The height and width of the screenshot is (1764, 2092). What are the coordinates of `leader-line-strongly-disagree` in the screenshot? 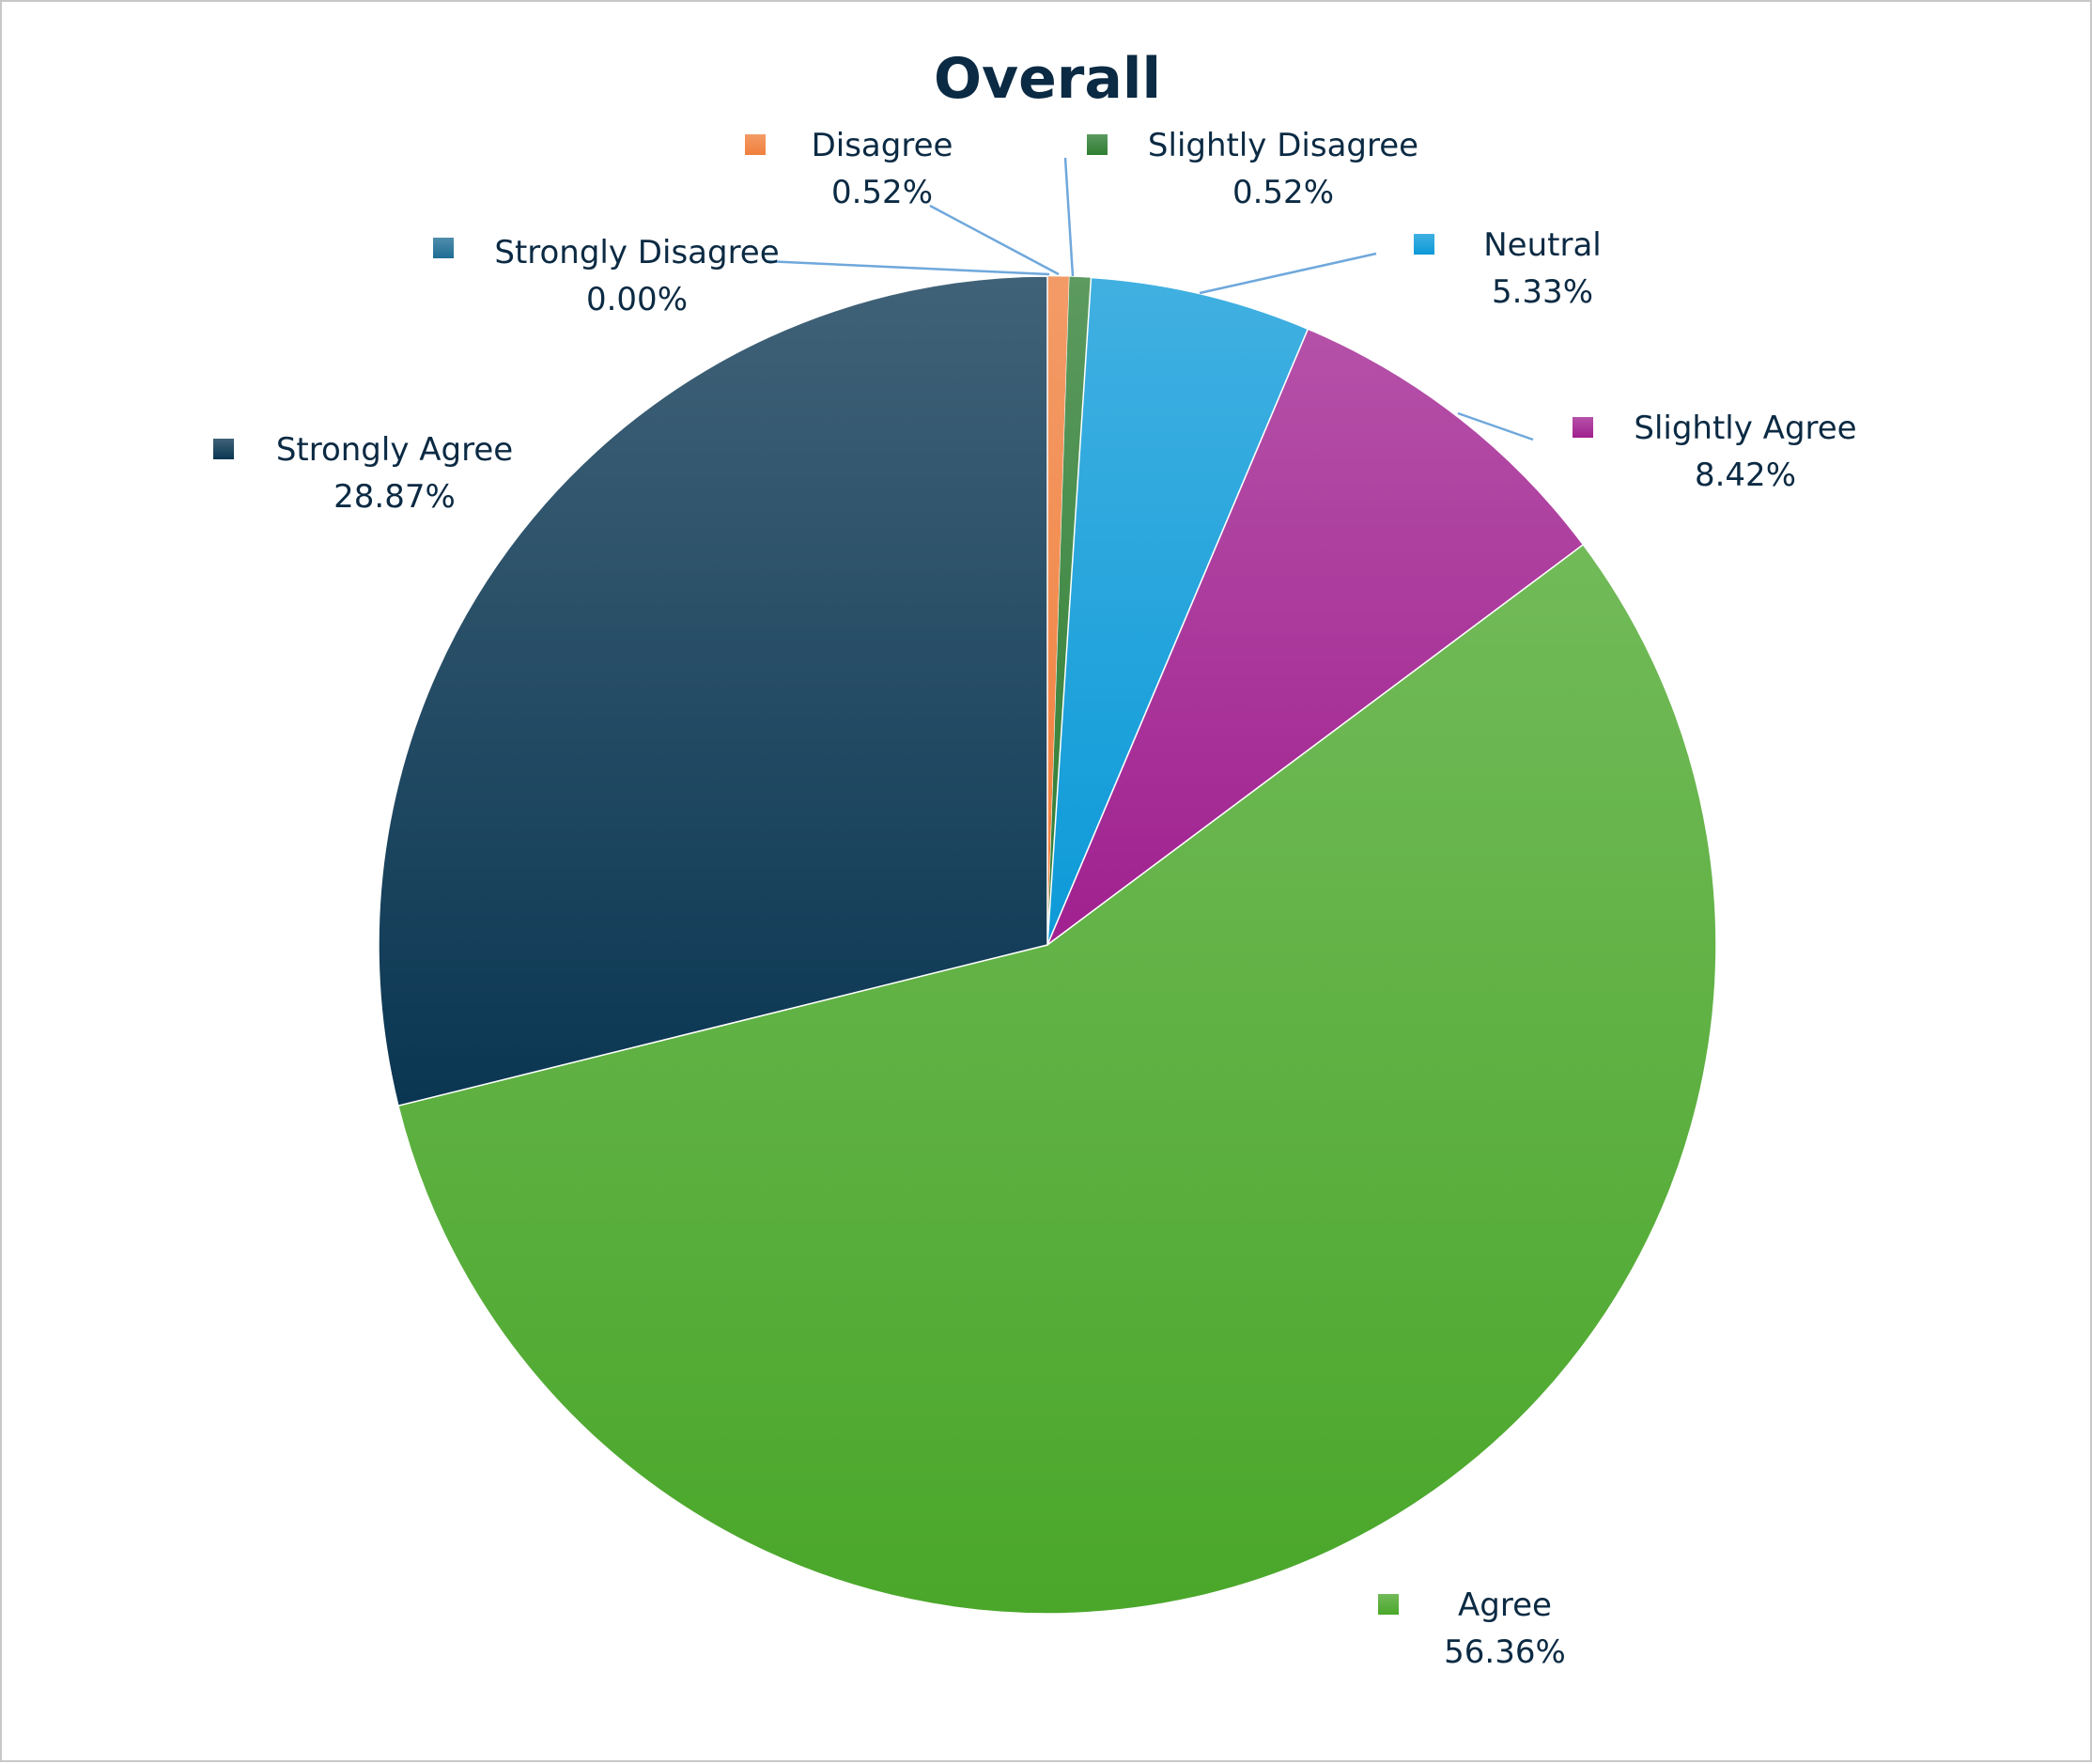 It's located at (907, 267).